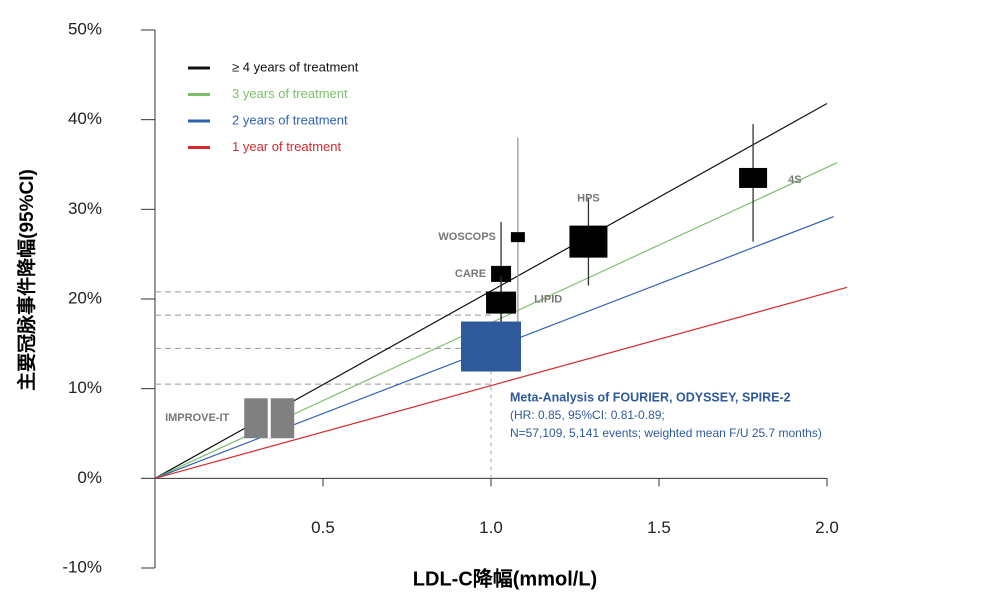 This screenshot has width=987, height=605. Describe the element at coordinates (470, 274) in the screenshot. I see `trial-label: CARE` at that location.